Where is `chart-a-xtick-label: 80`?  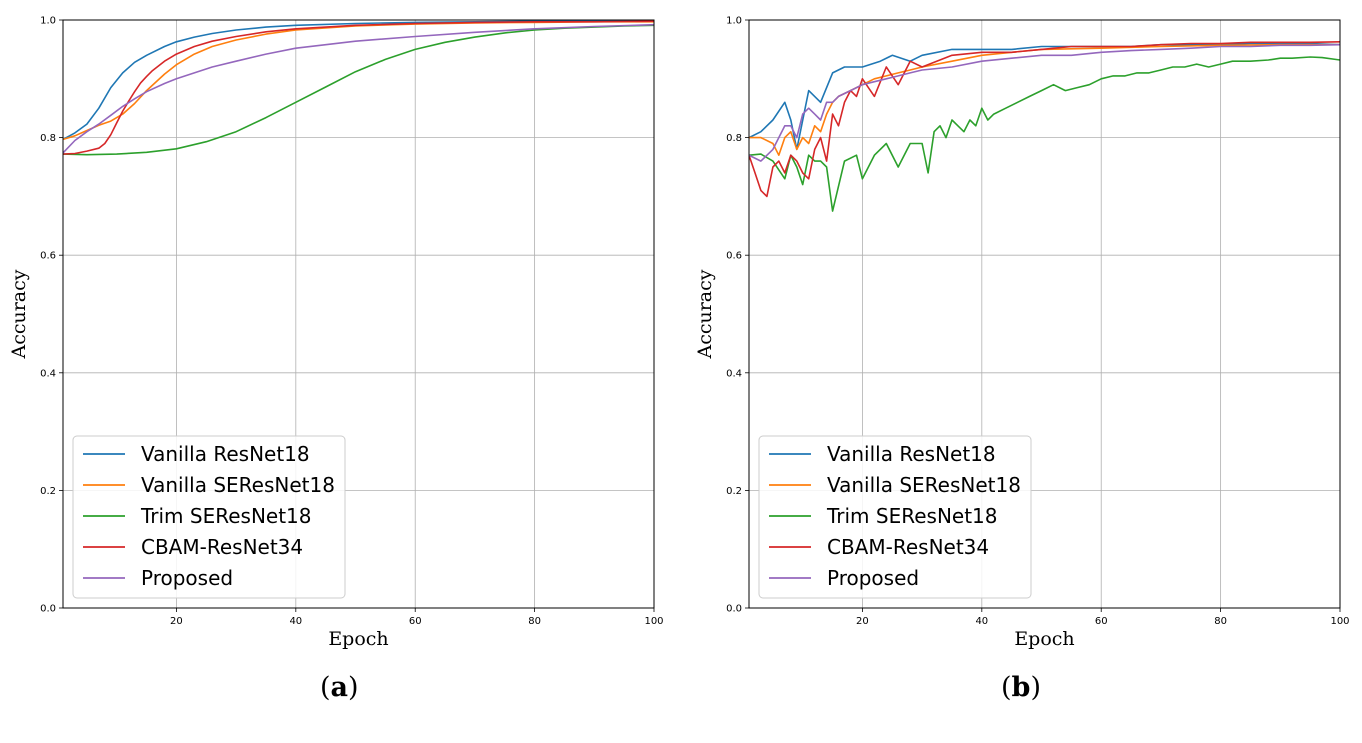
chart-a-xtick-label: 80 is located at coordinates (534, 621).